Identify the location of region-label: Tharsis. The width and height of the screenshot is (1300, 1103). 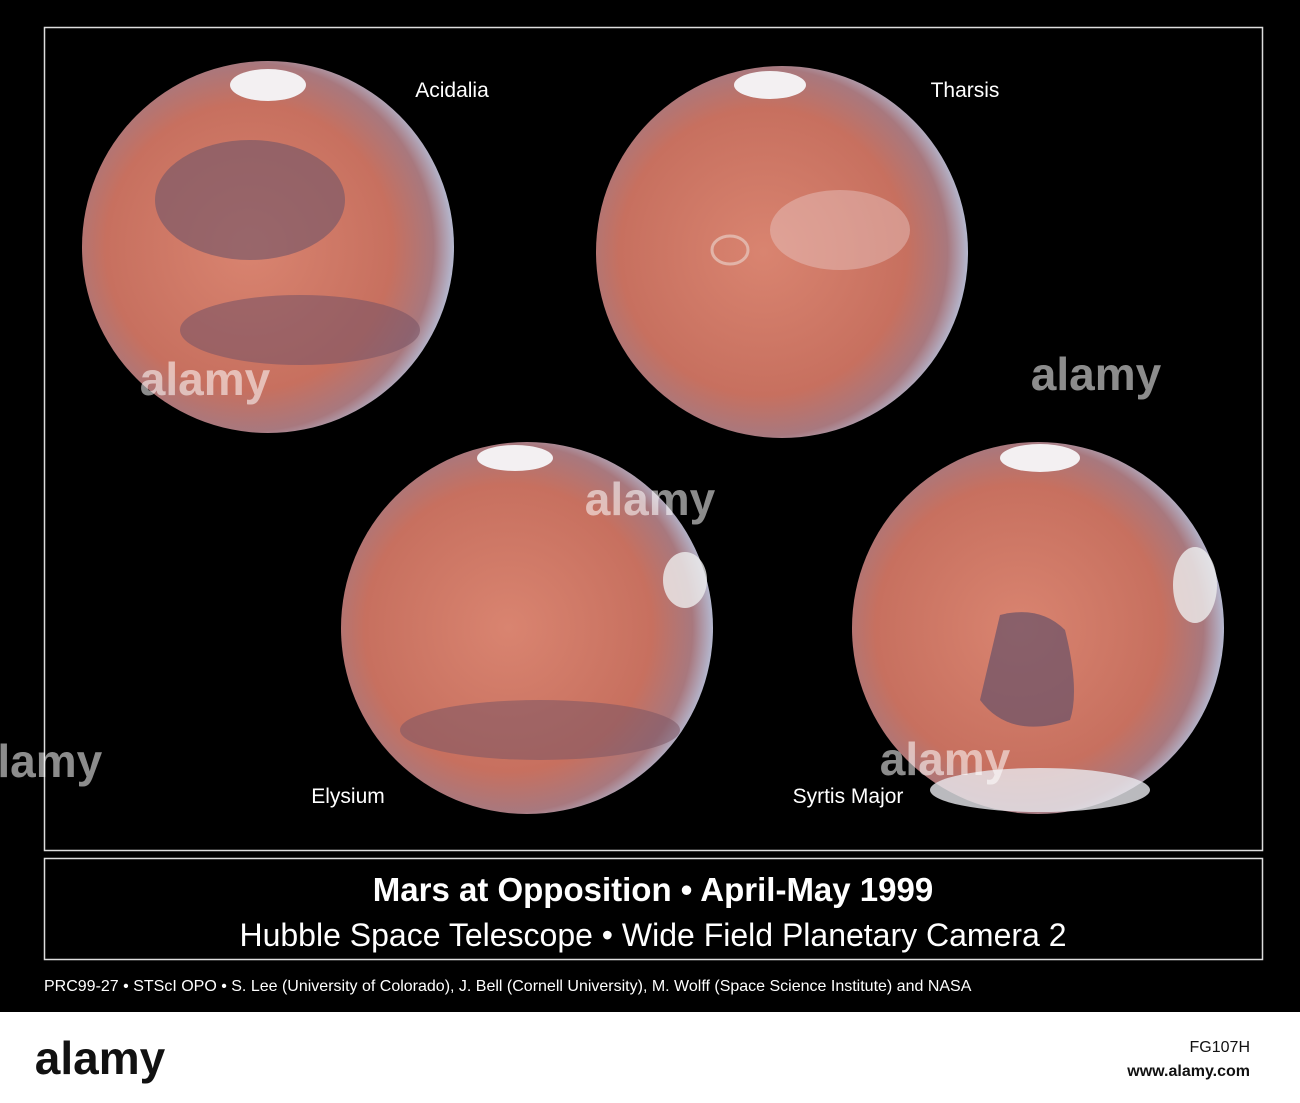
(965, 90).